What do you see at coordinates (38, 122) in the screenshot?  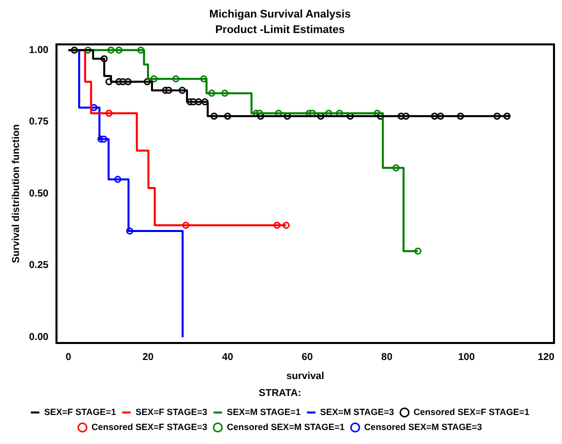 I see `y-tick-label: 0.75` at bounding box center [38, 122].